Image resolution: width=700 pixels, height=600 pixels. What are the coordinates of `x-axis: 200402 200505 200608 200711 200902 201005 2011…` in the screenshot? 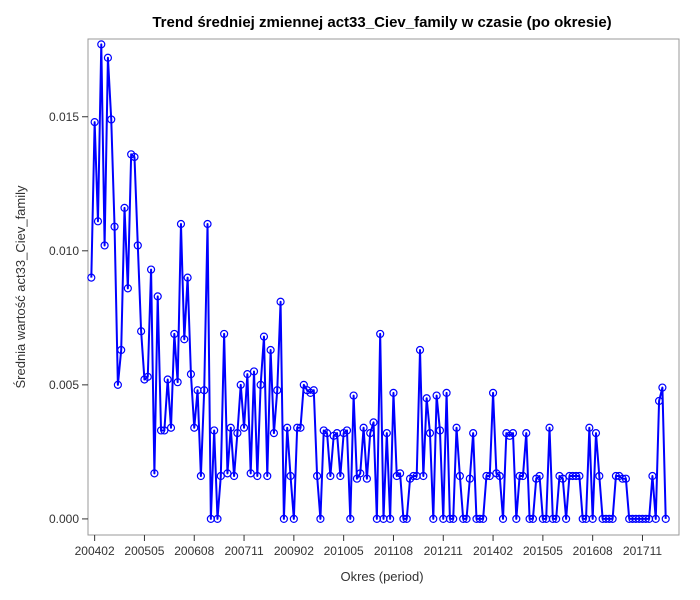 It's located at (368, 546).